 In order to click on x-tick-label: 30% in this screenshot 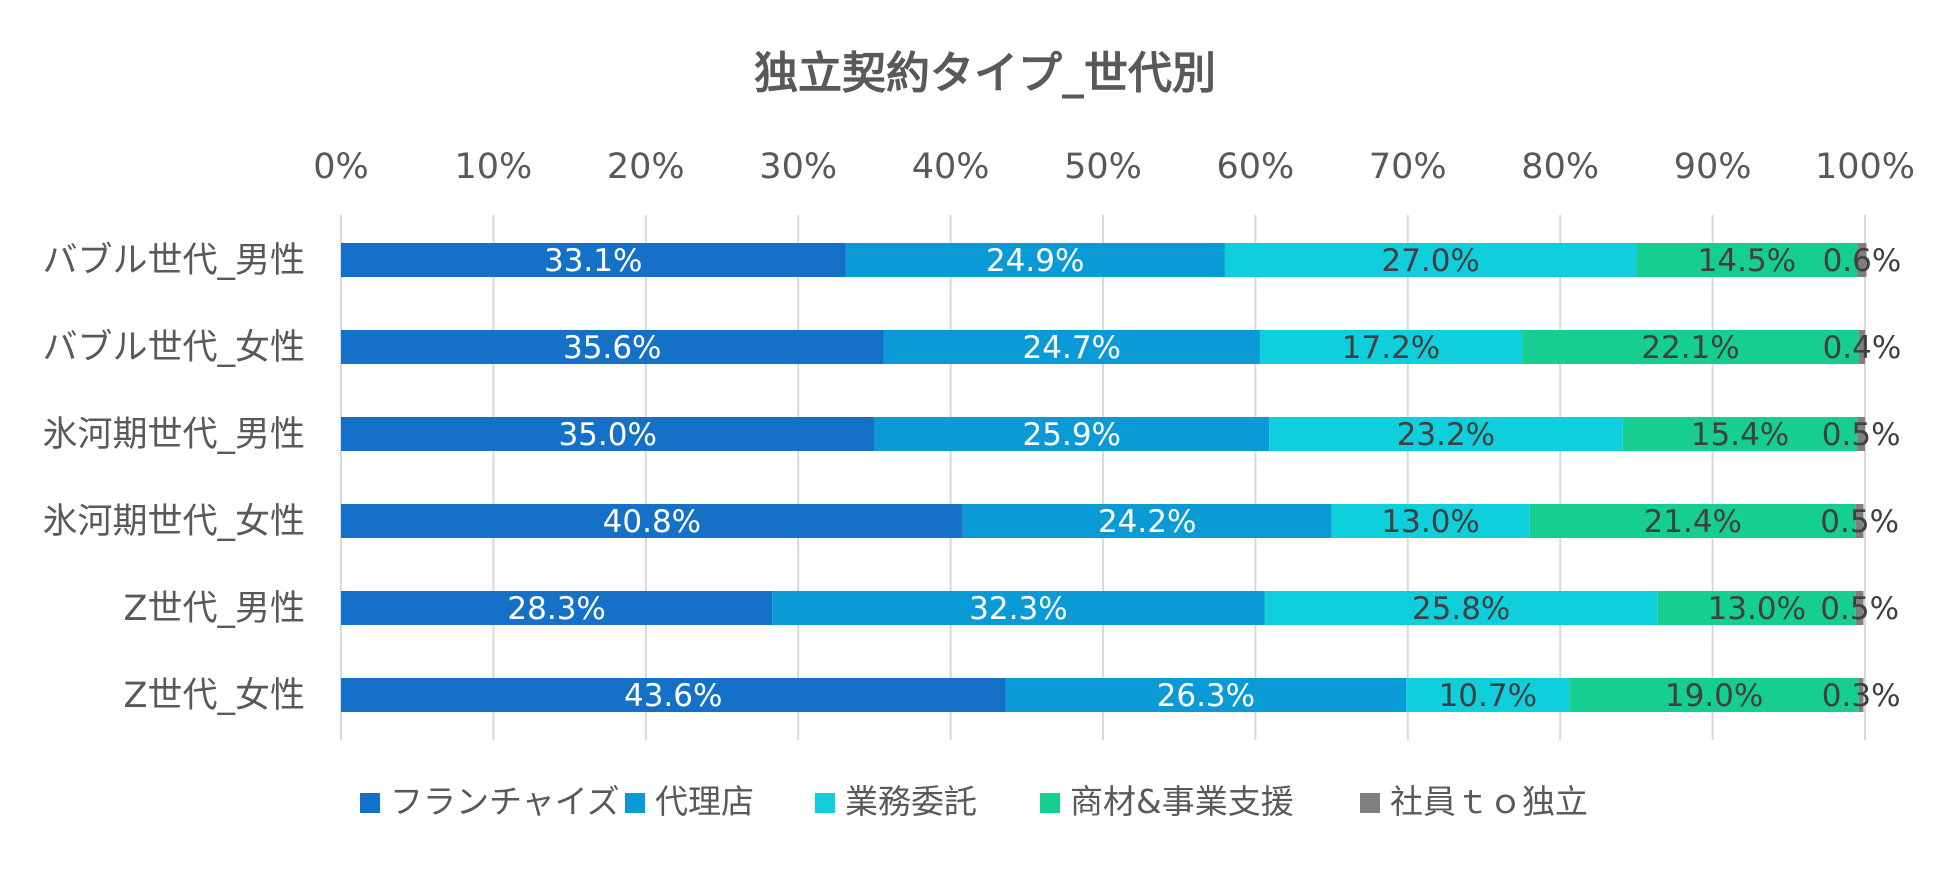, I will do `click(798, 167)`.